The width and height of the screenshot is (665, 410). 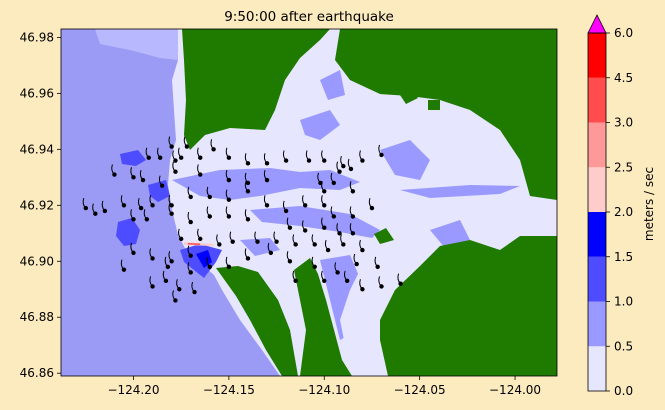 What do you see at coordinates (324, 390) in the screenshot?
I see `x-tick-label: −124.10` at bounding box center [324, 390].